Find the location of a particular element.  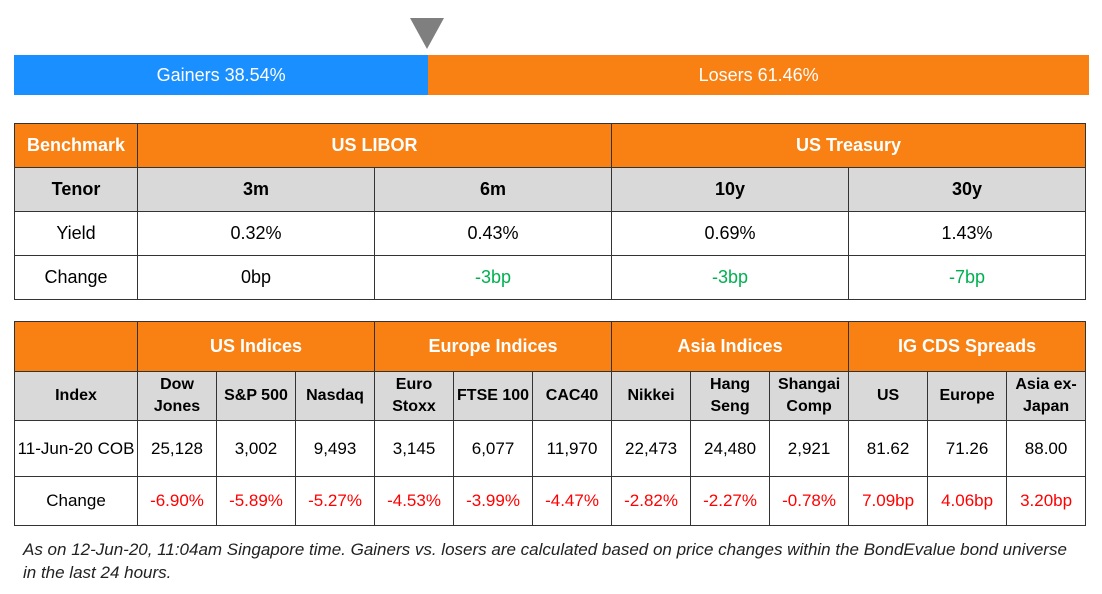

index-name-cell: Europe is located at coordinates (967, 396).